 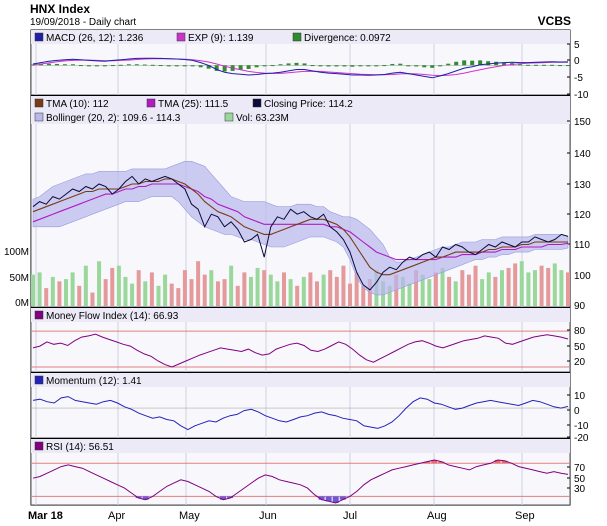 I want to click on x-axis: Mar 18 Apr May Jun Jul Aug Sep, so click(x=281, y=516).